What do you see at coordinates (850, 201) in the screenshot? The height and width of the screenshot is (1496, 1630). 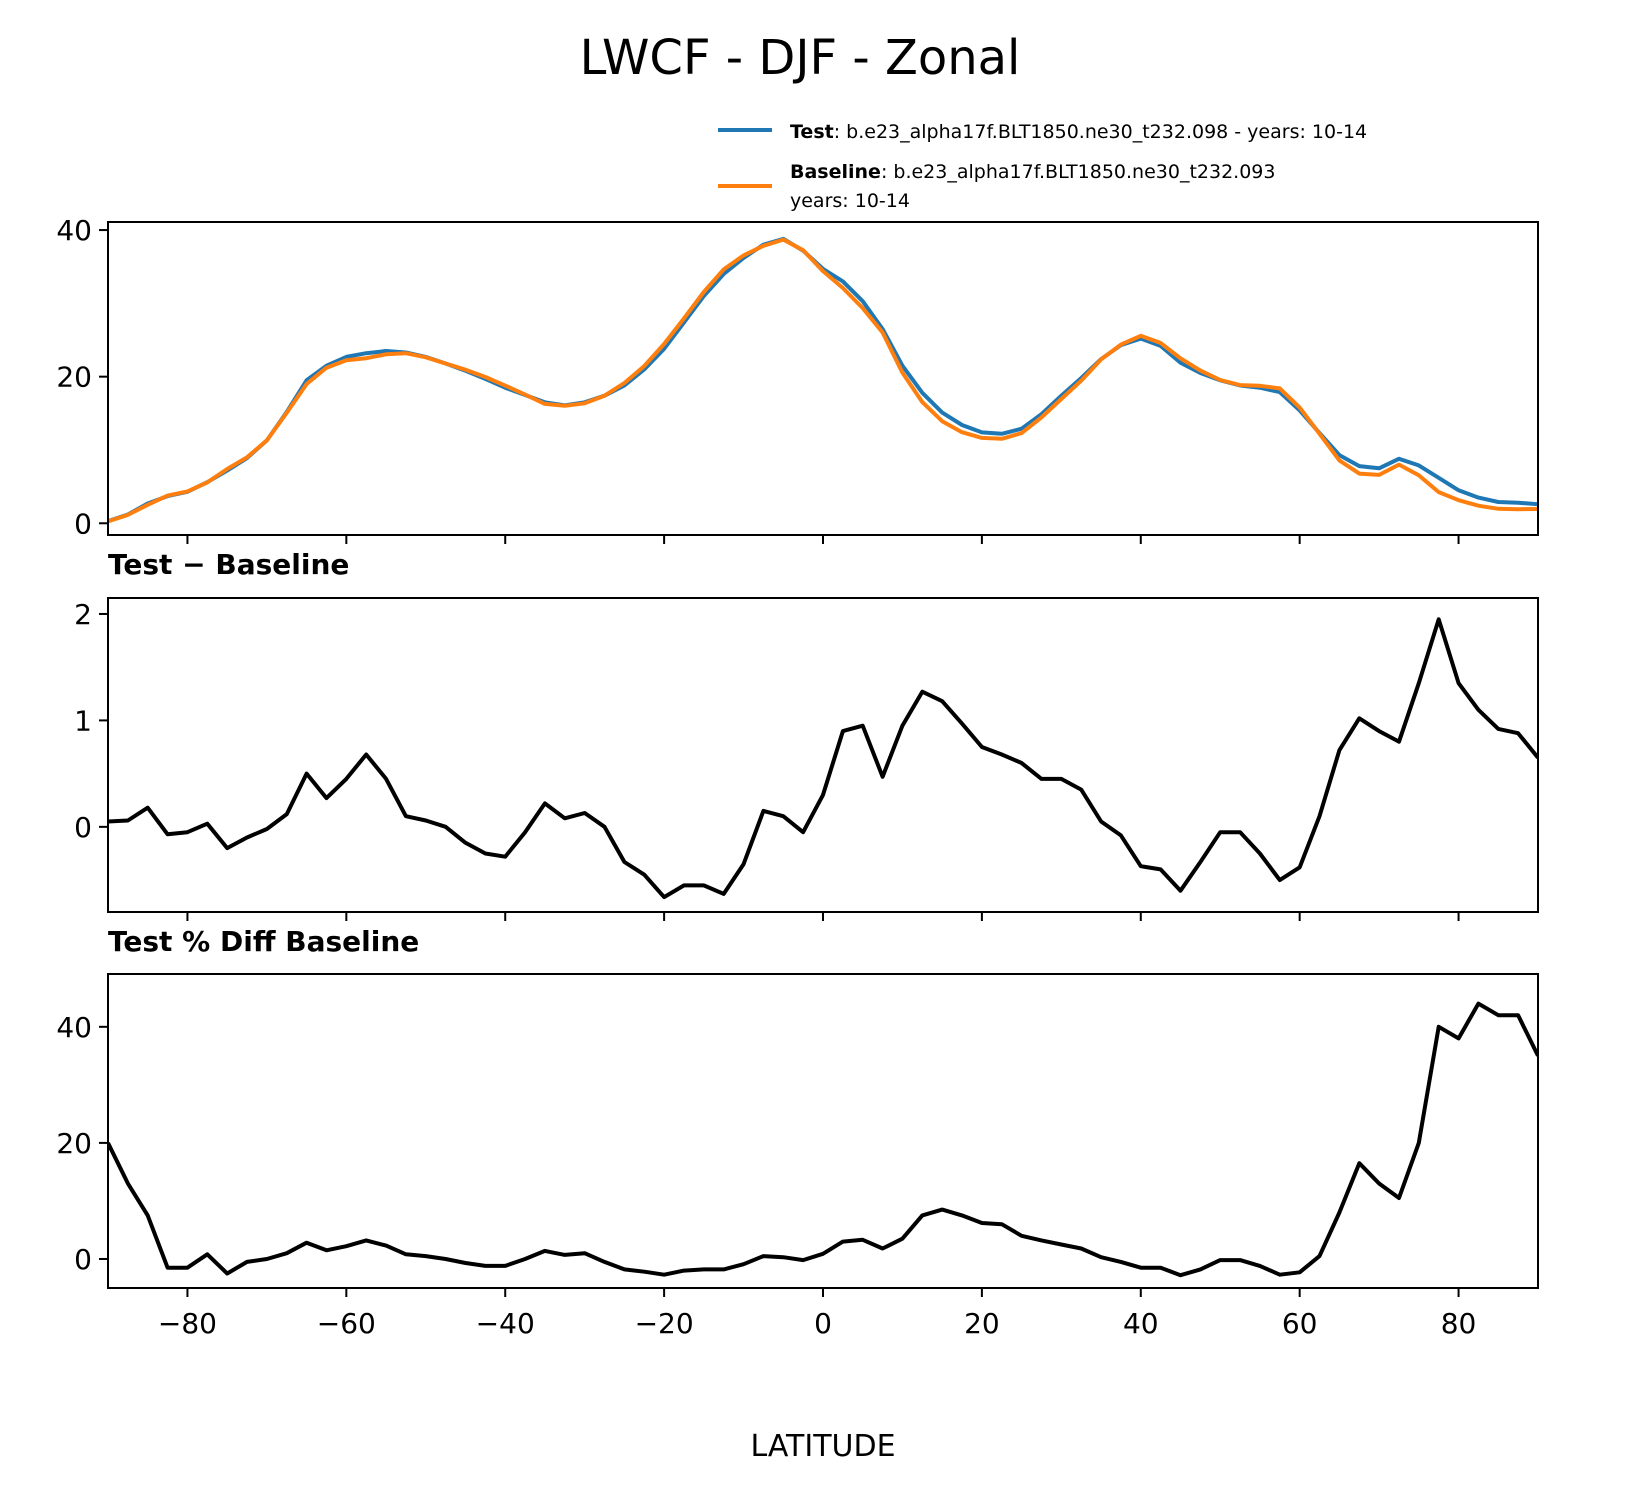 I see `legend-text-baseline-line2: years: 10-14` at bounding box center [850, 201].